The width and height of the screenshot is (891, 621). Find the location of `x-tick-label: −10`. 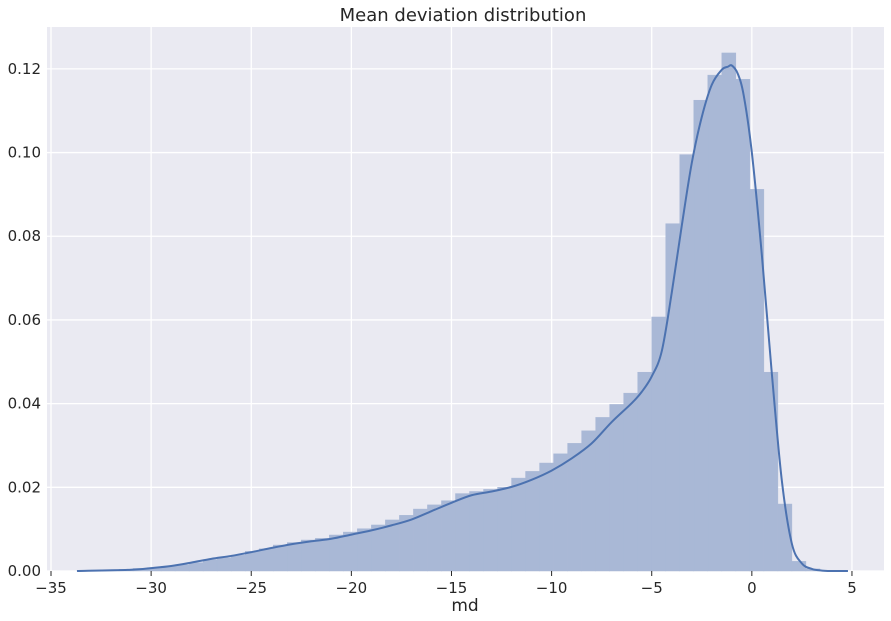

x-tick-label: −10 is located at coordinates (552, 588).